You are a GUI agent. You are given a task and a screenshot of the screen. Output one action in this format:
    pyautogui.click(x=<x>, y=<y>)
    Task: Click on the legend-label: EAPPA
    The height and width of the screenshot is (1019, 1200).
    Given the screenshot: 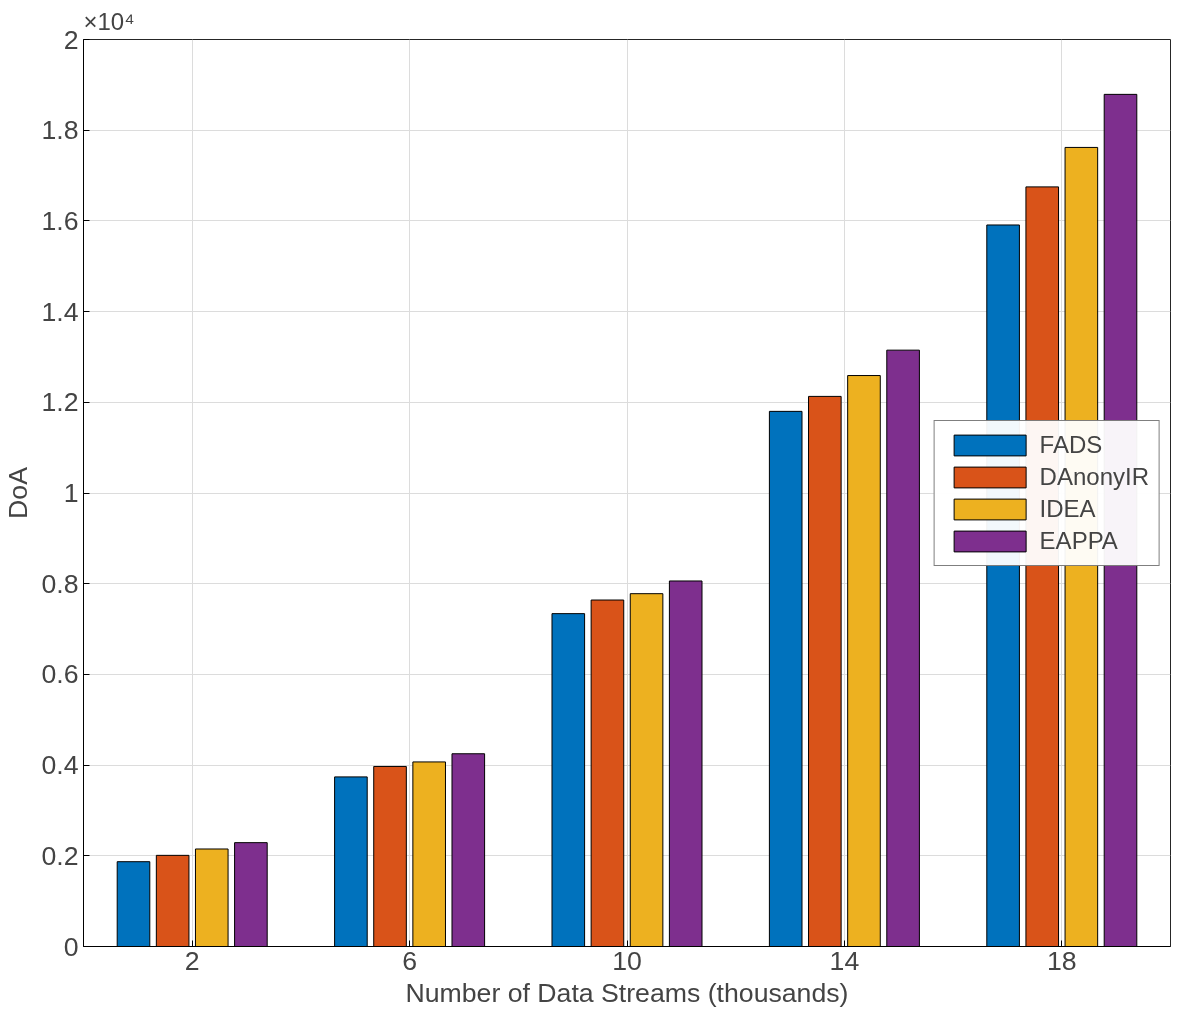 What is the action you would take?
    pyautogui.click(x=1078, y=540)
    